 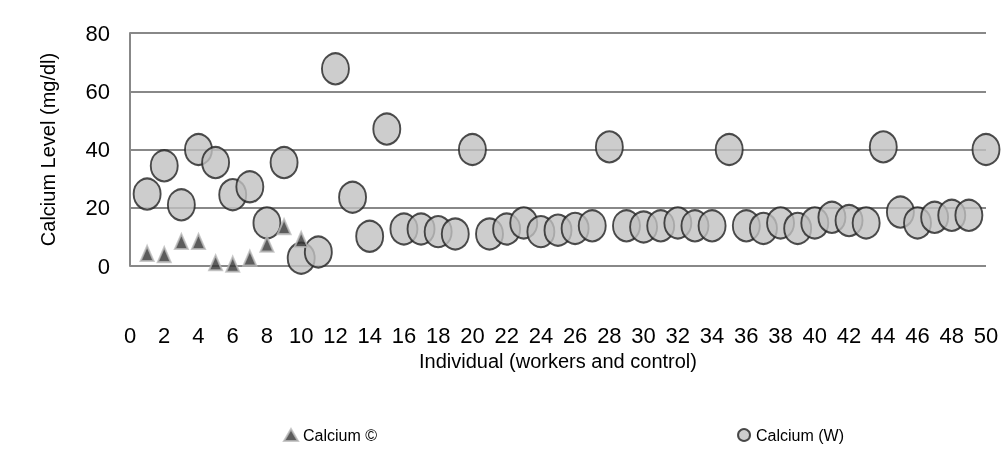 What do you see at coordinates (643, 335) in the screenshot?
I see `x-tick-label: 30` at bounding box center [643, 335].